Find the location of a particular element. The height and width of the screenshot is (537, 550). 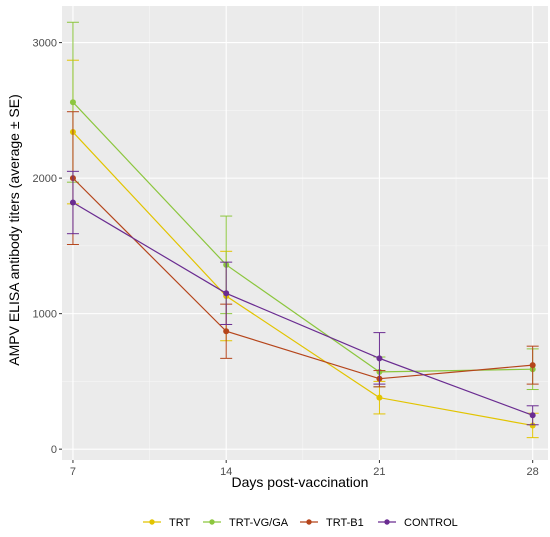

x-tick-label: 7 is located at coordinates (73, 472).